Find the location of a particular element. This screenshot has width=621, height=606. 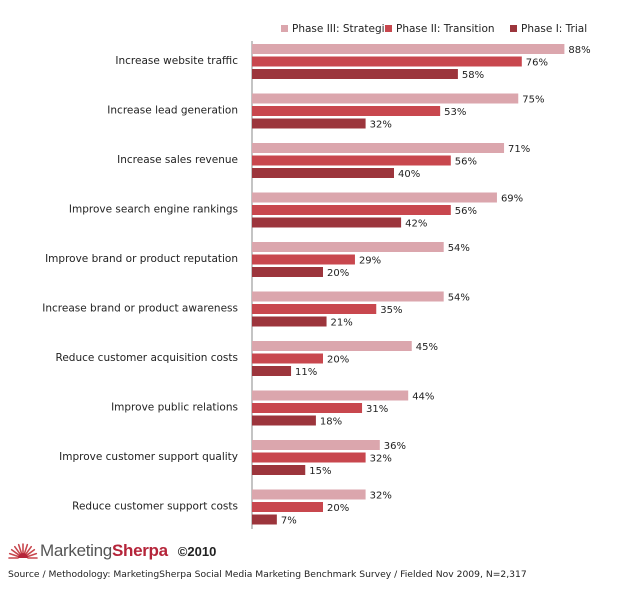

category-label: Improve search engine rankings is located at coordinates (153, 210).